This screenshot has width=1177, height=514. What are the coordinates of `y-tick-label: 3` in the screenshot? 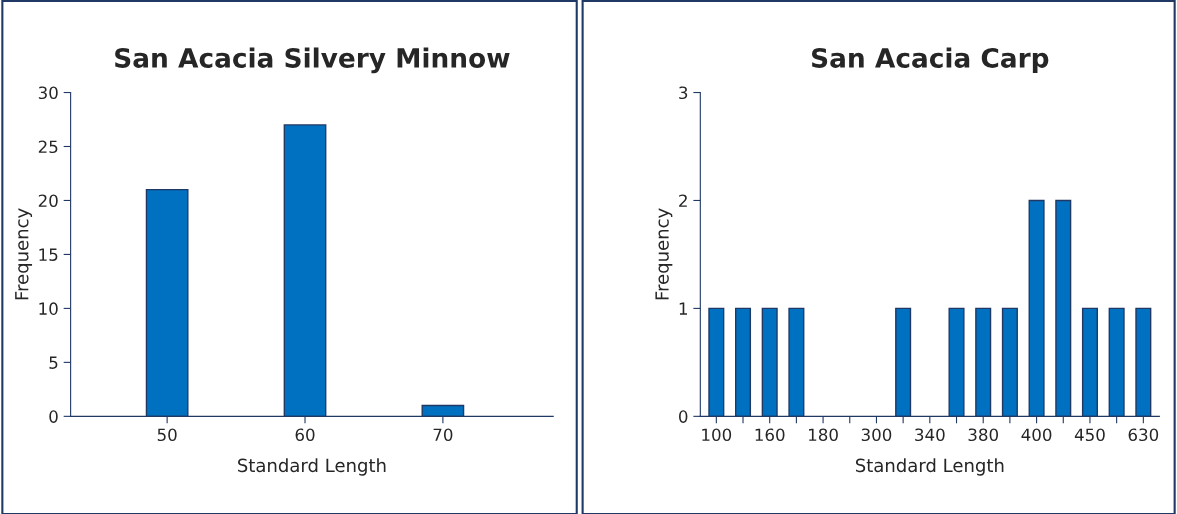 It's located at (683, 93).